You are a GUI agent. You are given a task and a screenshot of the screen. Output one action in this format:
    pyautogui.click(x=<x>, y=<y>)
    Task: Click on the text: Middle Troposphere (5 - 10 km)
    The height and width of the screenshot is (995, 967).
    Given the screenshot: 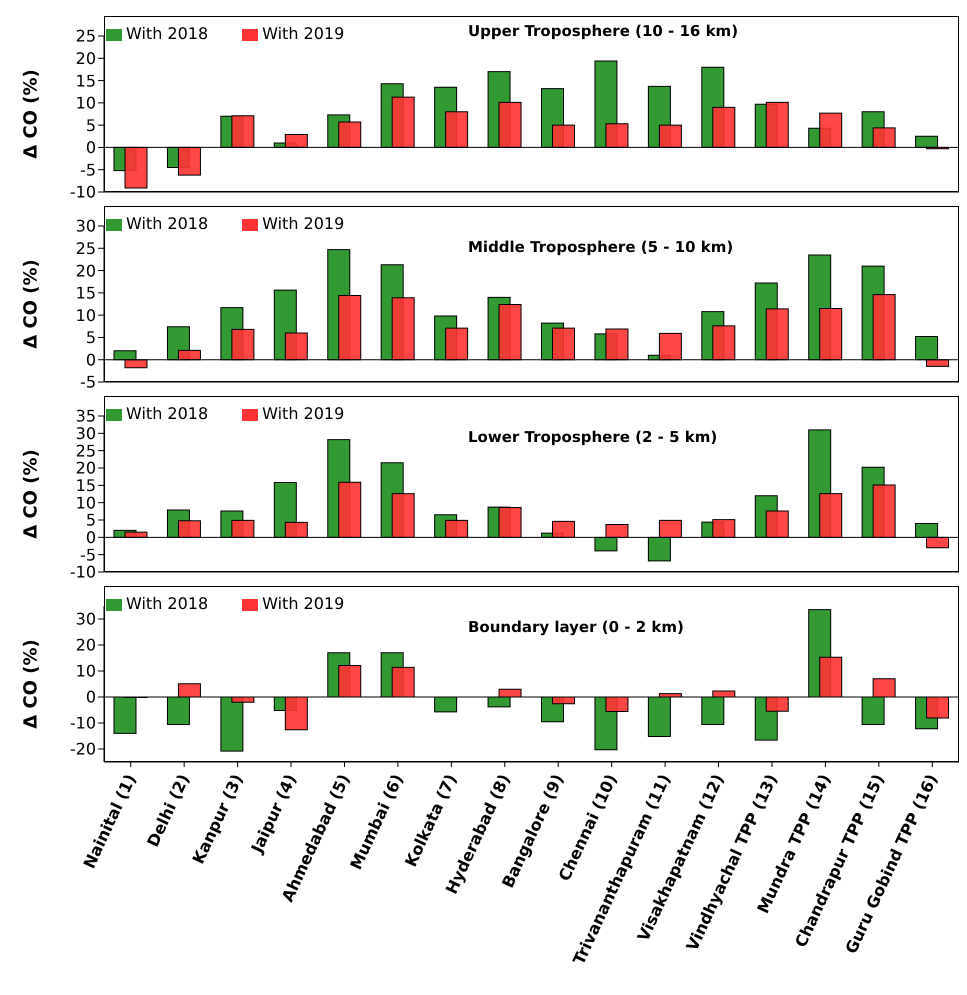 What is the action you would take?
    pyautogui.click(x=601, y=247)
    